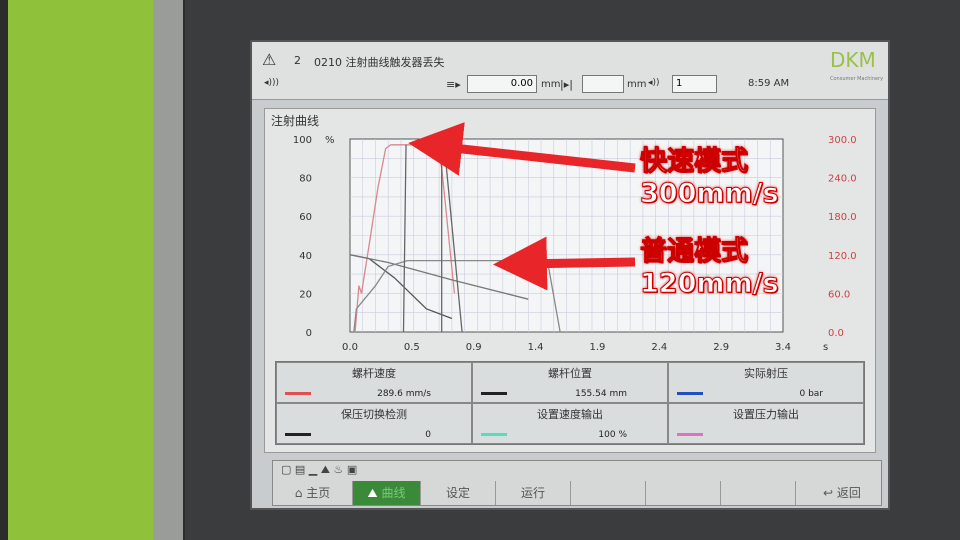 The image size is (960, 540). I want to click on position-value: 0.00, so click(521, 83).